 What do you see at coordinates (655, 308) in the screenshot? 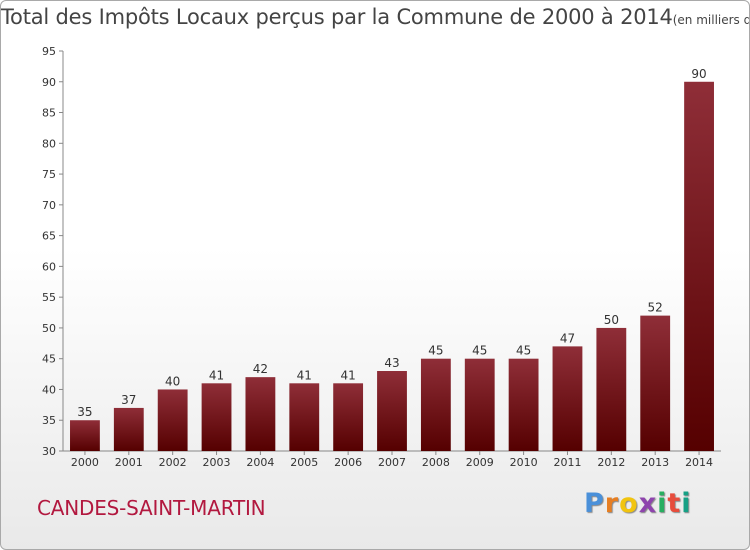
I see `bar-value-label: 52` at bounding box center [655, 308].